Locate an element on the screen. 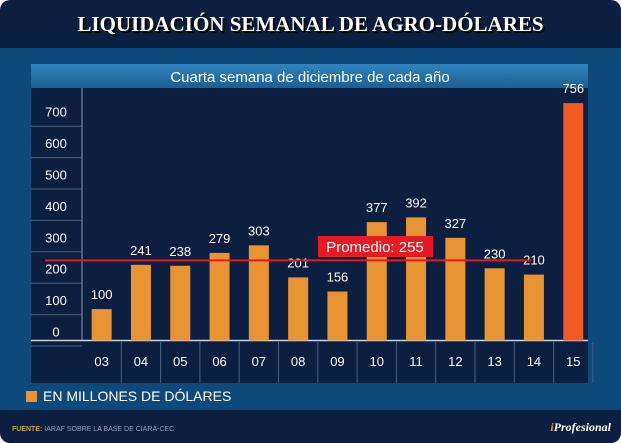 This screenshot has height=443, width=621. value-label-08: 201 is located at coordinates (298, 262).